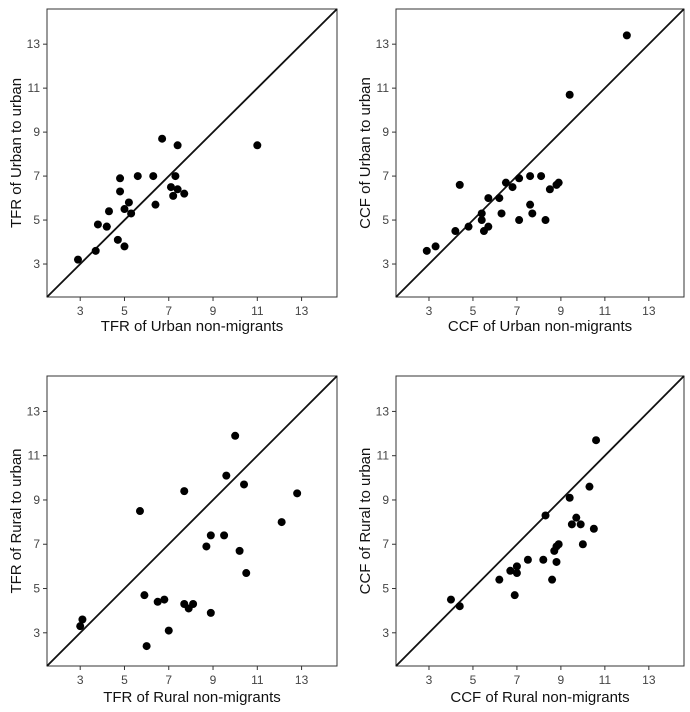 This screenshot has width=690, height=712. Describe the element at coordinates (365, 153) in the screenshot. I see `y-axis-title: CCF of Urban to urban` at that location.